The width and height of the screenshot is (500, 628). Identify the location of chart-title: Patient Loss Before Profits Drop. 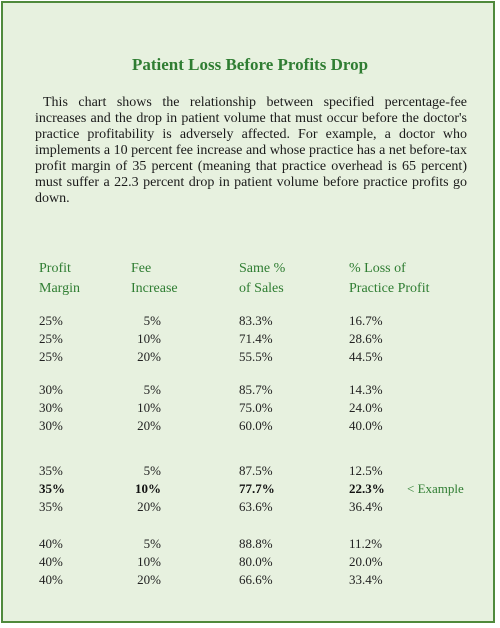
(250, 64).